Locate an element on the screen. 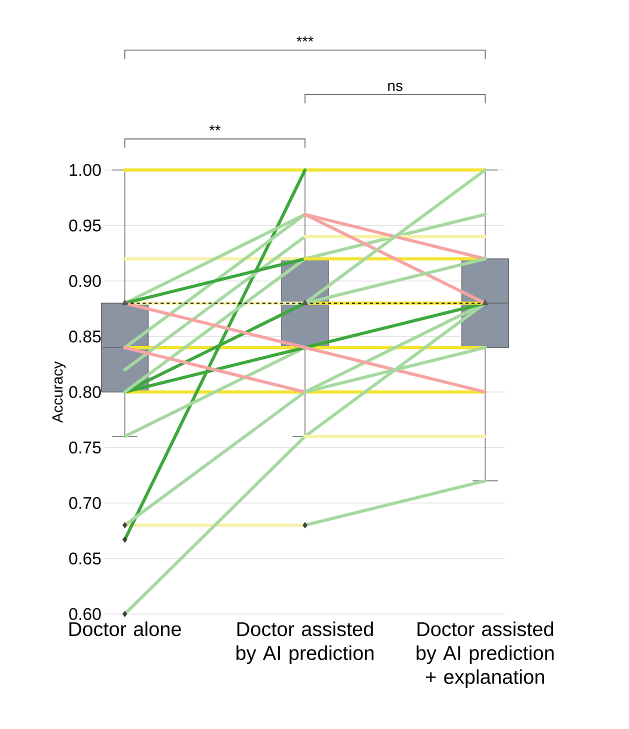 The height and width of the screenshot is (729, 629). y-tick-label: 0.80 is located at coordinates (85, 392).